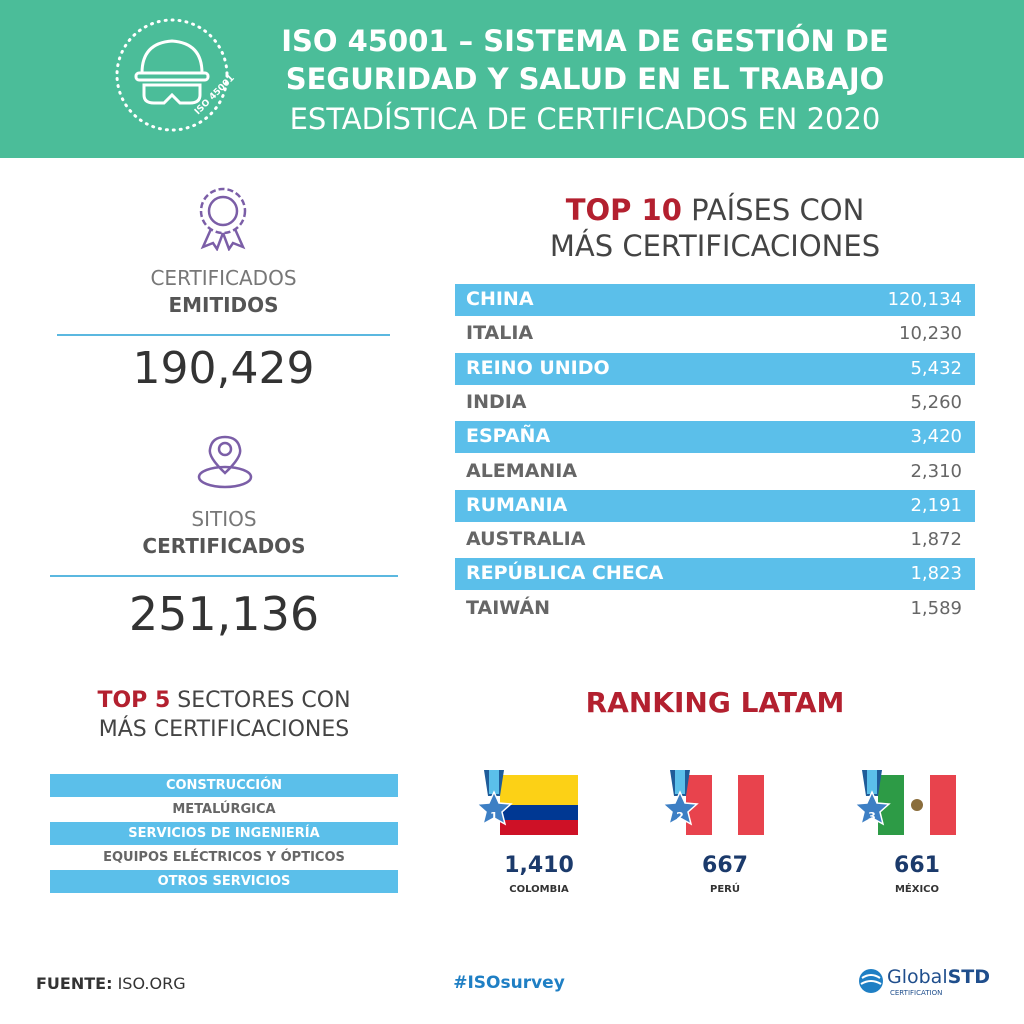 This screenshot has height=1024, width=1024. What do you see at coordinates (539, 865) in the screenshot?
I see `rank-value: 1,410` at bounding box center [539, 865].